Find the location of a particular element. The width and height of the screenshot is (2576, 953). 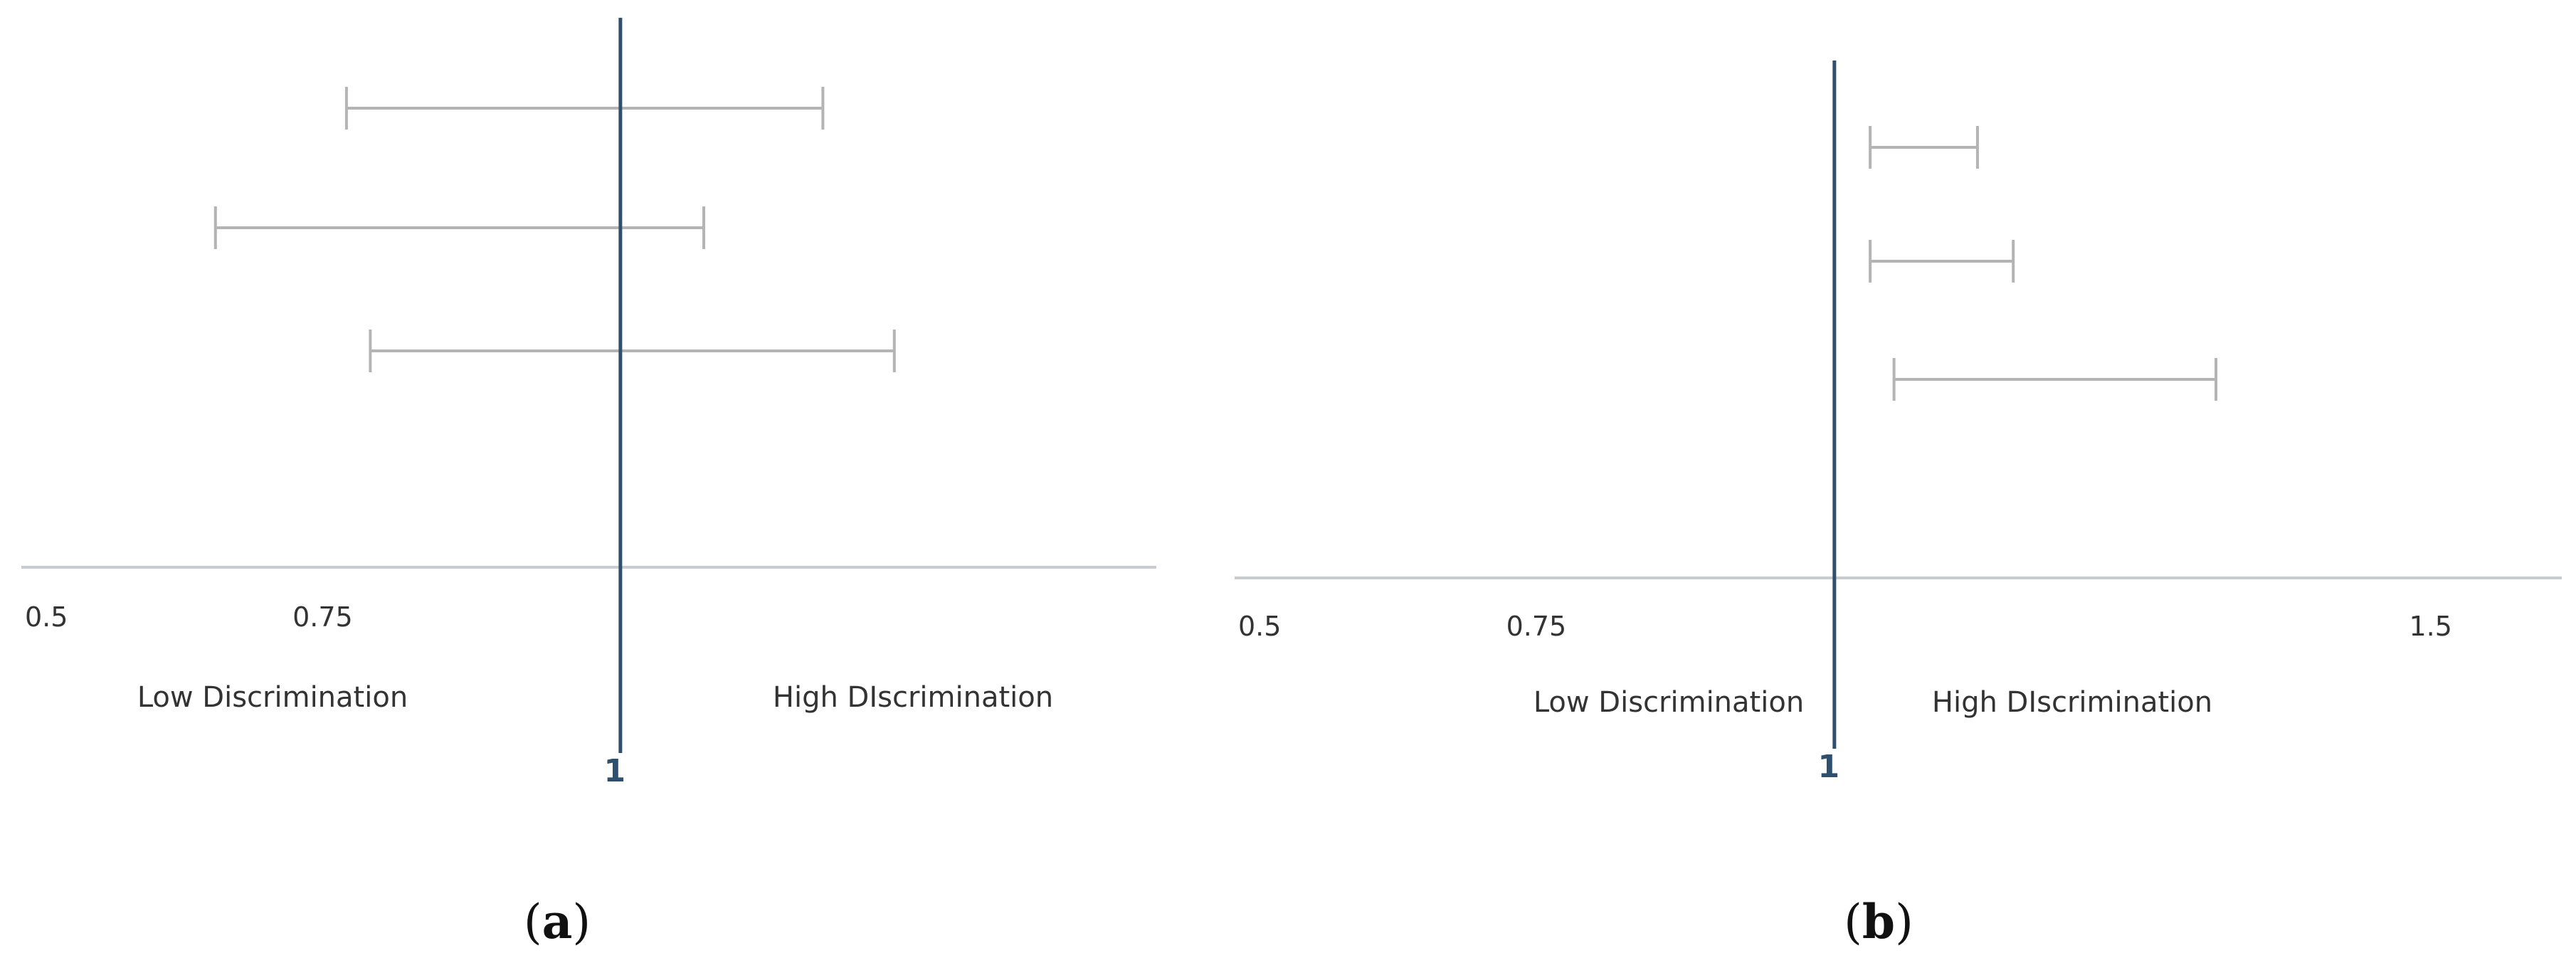

panel-caption: (a) is located at coordinates (557, 921).